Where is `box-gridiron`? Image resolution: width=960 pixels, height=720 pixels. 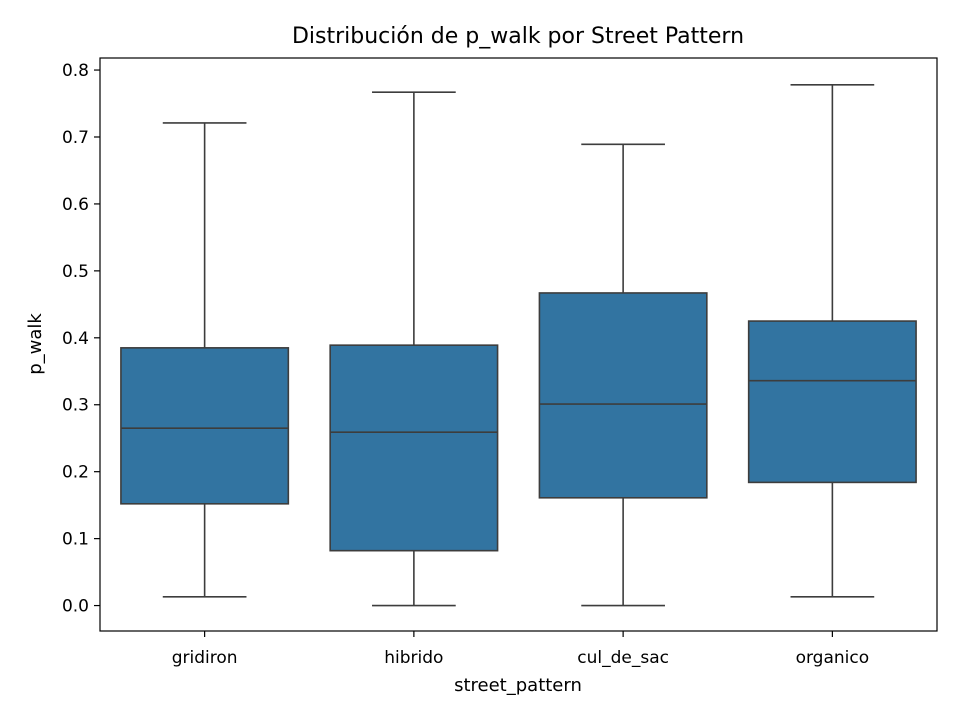
box-gridiron is located at coordinates (205, 360).